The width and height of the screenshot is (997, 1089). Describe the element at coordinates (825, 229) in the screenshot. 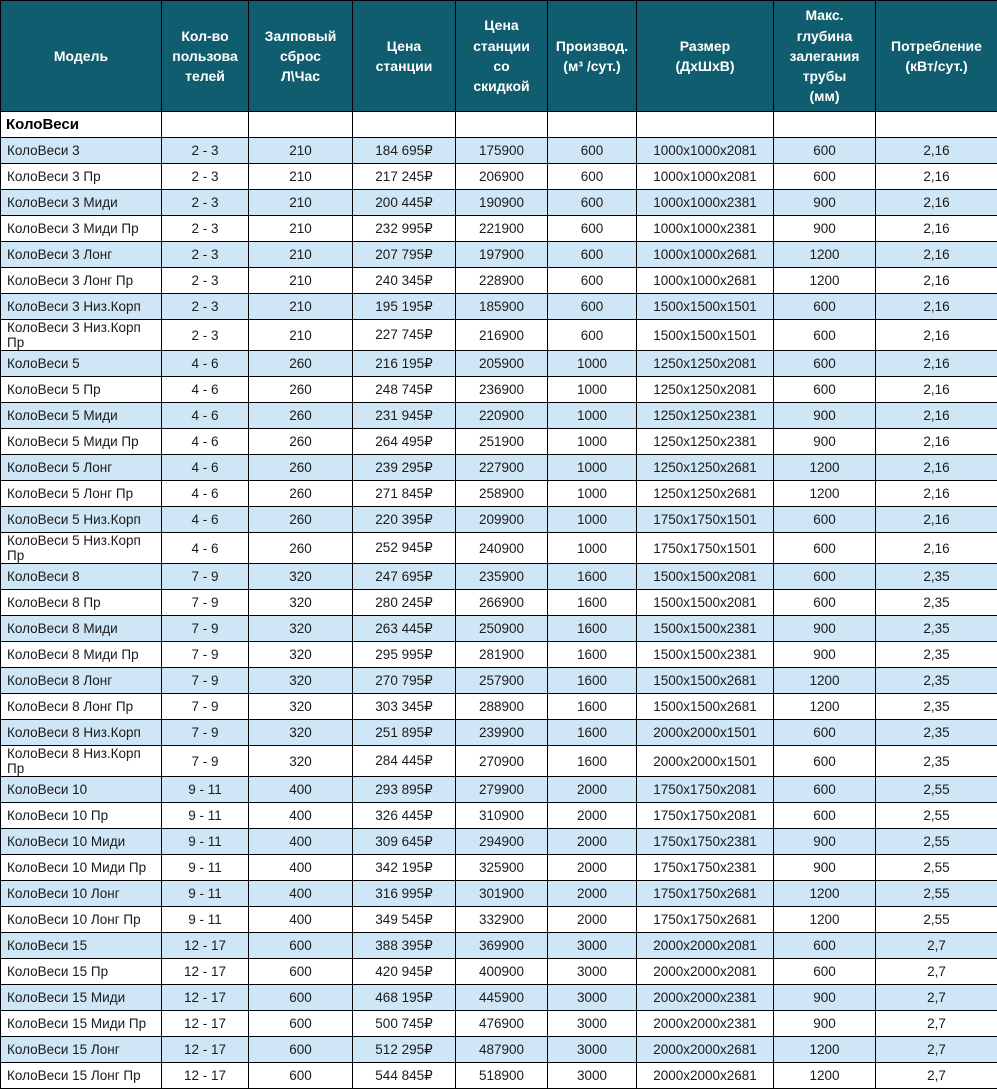

I see `pipe-depth-cell: 900` at that location.